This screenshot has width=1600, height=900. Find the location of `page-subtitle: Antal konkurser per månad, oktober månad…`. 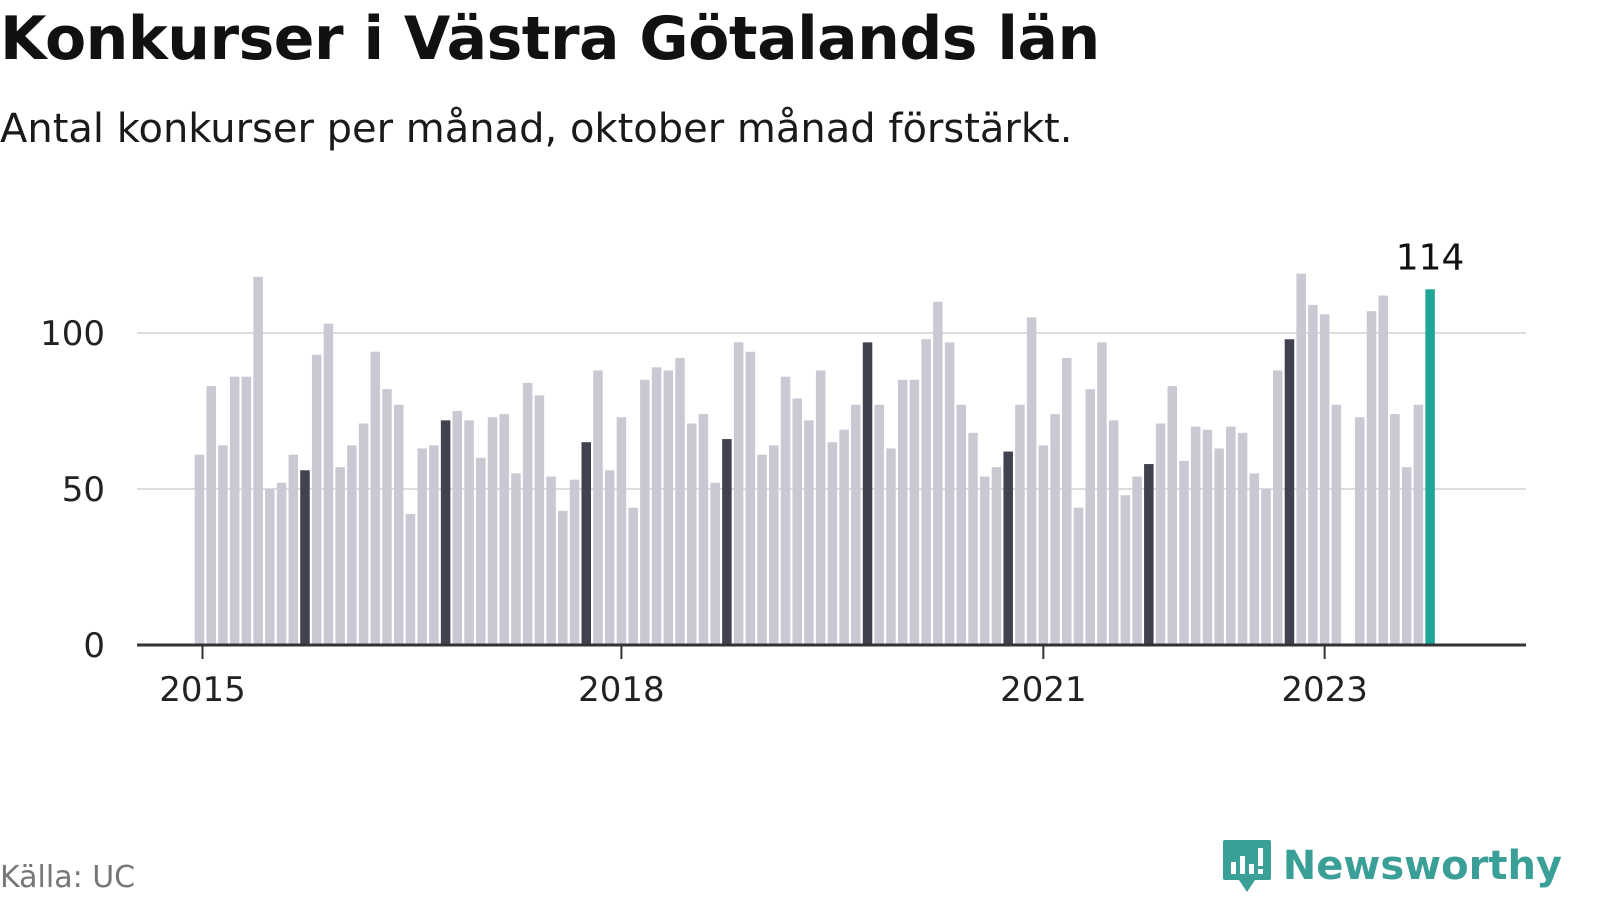

page-subtitle: Antal konkurser per månad, oktober månad… is located at coordinates (536, 129).